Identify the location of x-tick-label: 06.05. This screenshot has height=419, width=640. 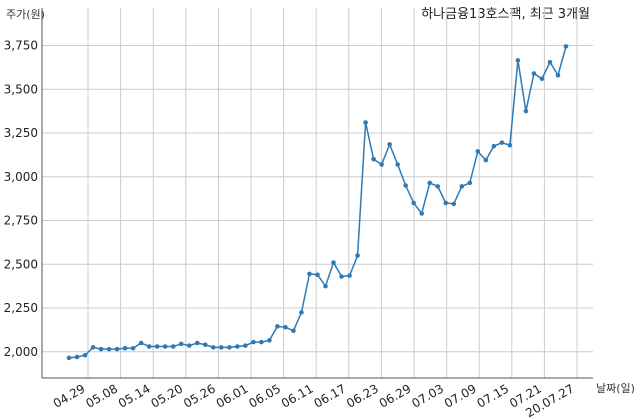
(264, 395).